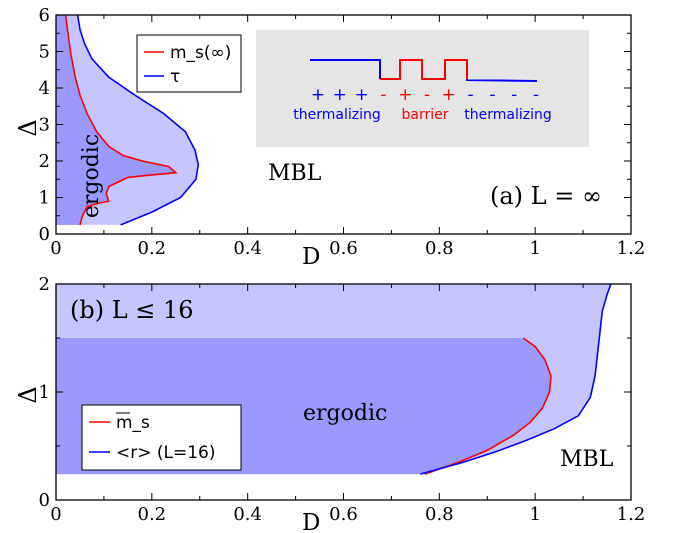 The height and width of the screenshot is (533, 680). I want to click on y-tick-label: 3, so click(44, 125).